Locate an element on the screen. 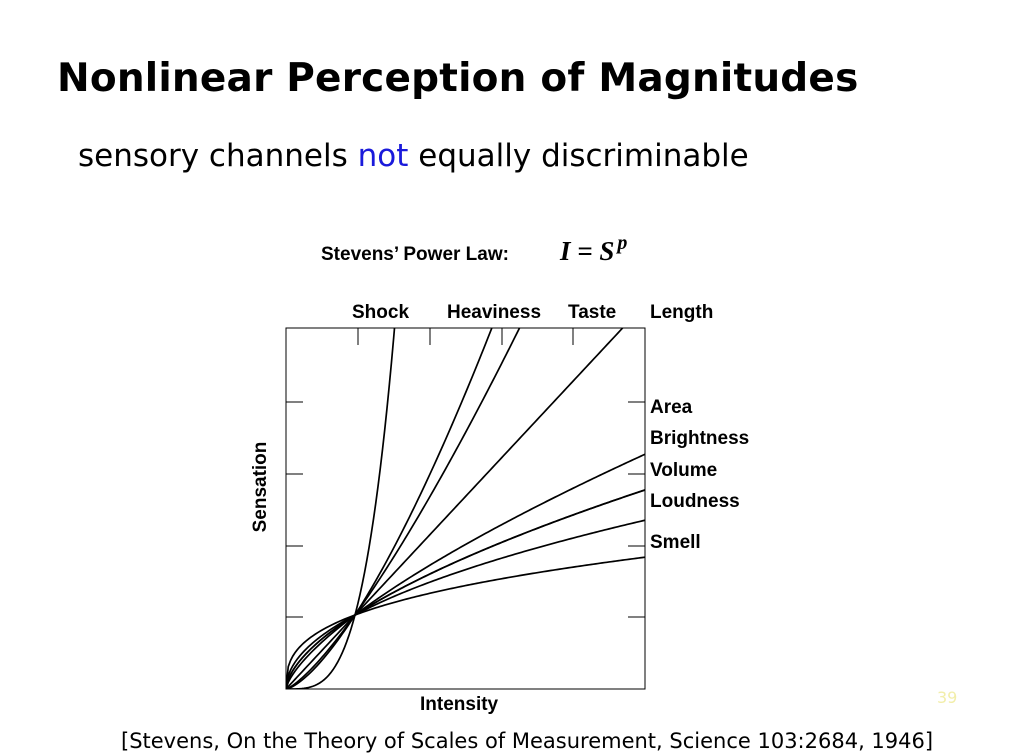 The width and height of the screenshot is (1010, 753). series-line-taste is located at coordinates (403, 508).